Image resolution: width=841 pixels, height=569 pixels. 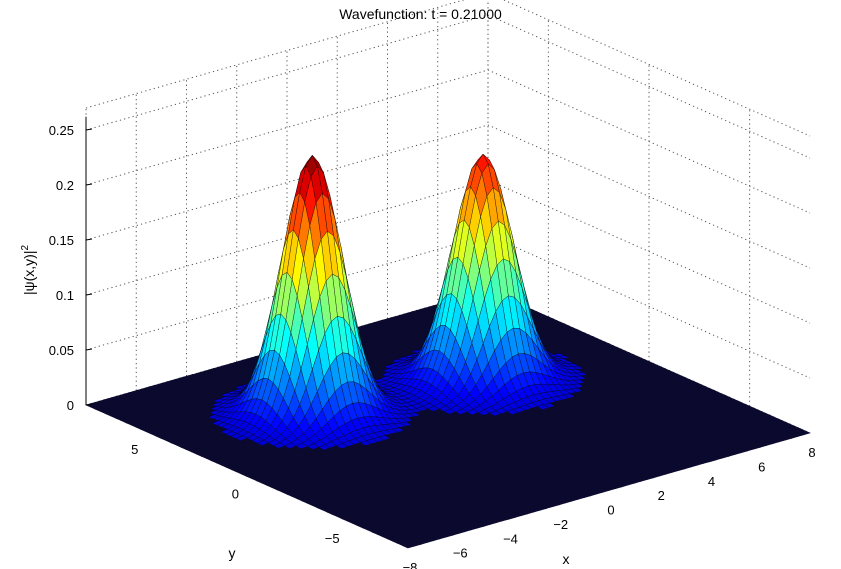 I want to click on x-tick-label: −6, so click(x=460, y=553).